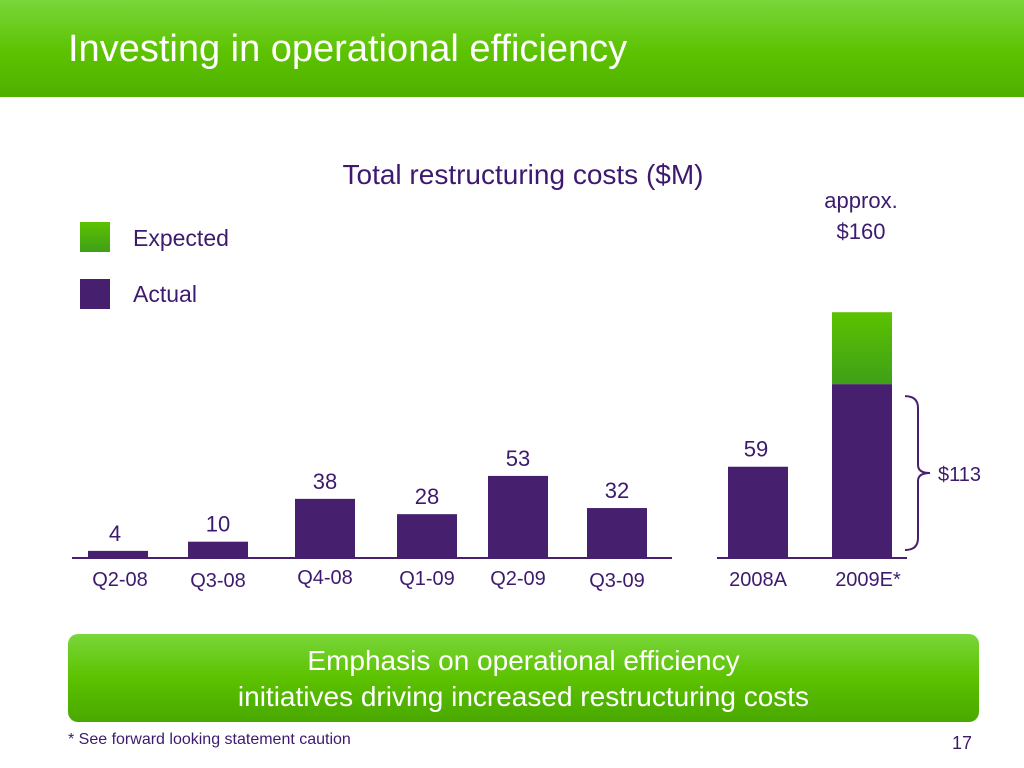 Image resolution: width=1024 pixels, height=768 pixels. I want to click on tick-label-2009E*: 2009E*, so click(868, 580).